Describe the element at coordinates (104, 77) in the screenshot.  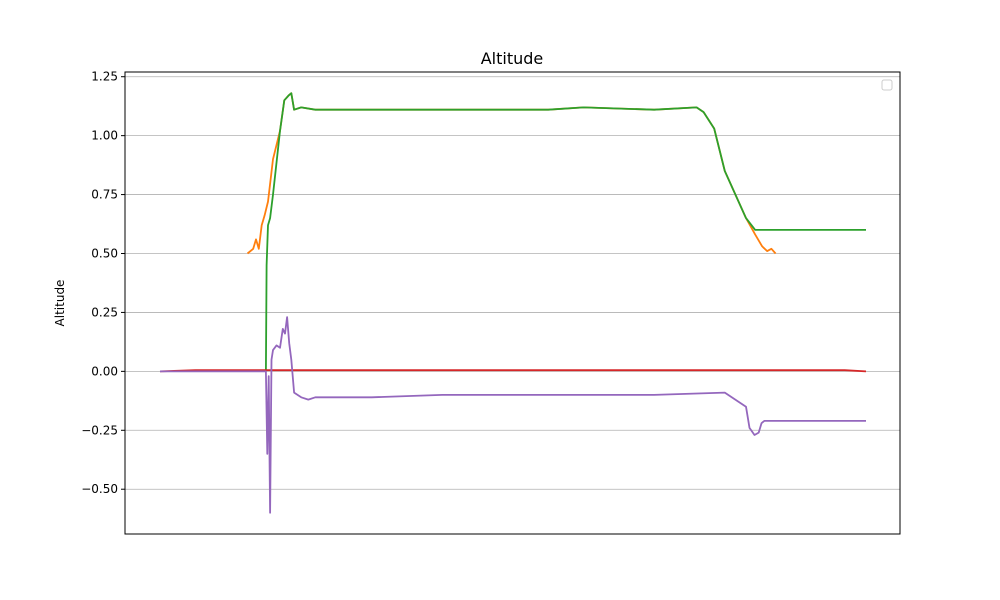
I see `y-tick-label: 1.25` at that location.